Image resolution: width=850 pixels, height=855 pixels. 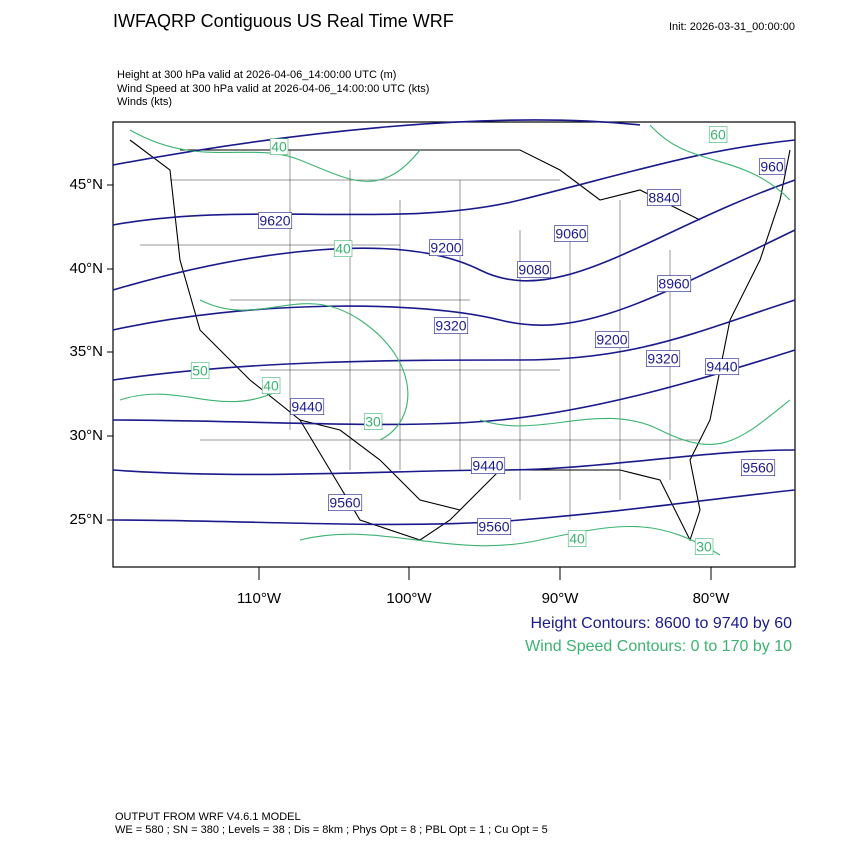 What do you see at coordinates (661, 623) in the screenshot?
I see `legend-height: Height Contours: 8600 to 9740 by 60` at bounding box center [661, 623].